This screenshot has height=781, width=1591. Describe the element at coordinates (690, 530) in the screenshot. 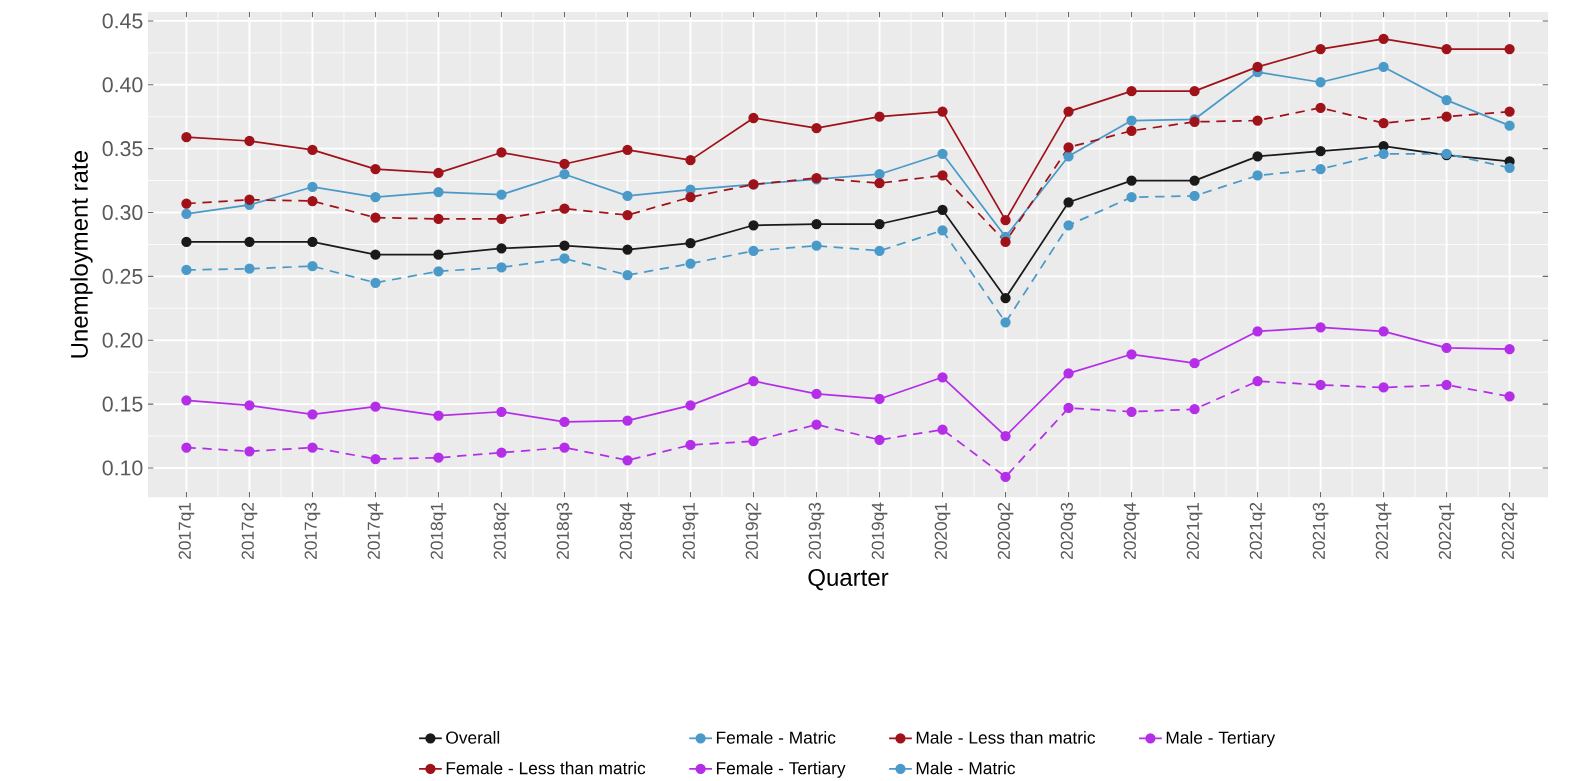

I see `x-tick-label: 2019q1` at that location.